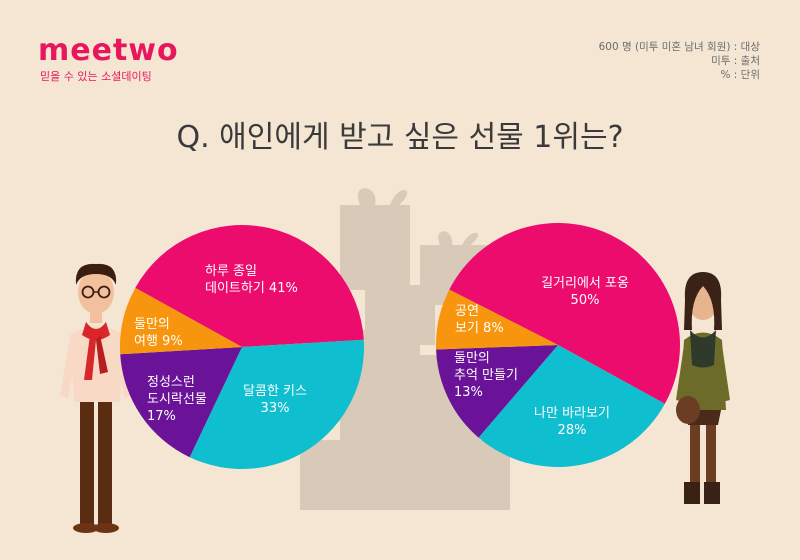 The width and height of the screenshot is (800, 560). I want to click on slice-label-line: 17%, so click(161, 416).